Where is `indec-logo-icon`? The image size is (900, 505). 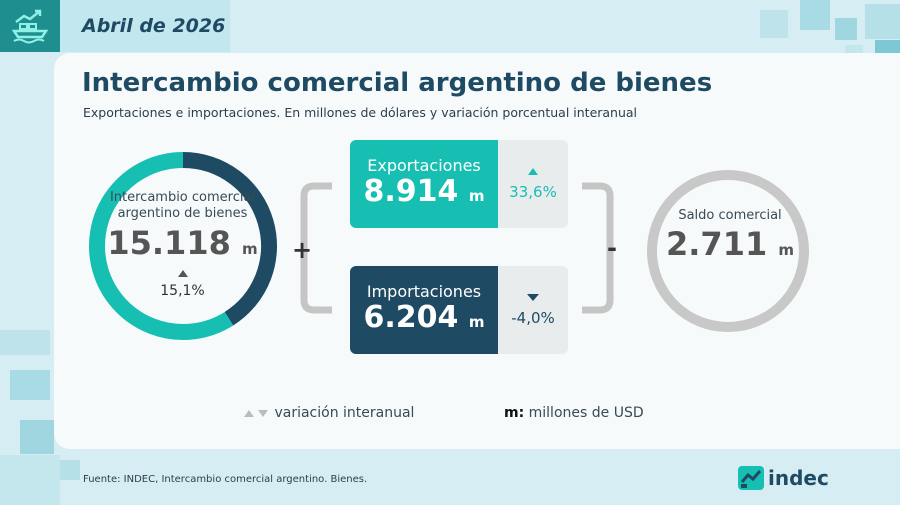
indec-logo-icon is located at coordinates (751, 478).